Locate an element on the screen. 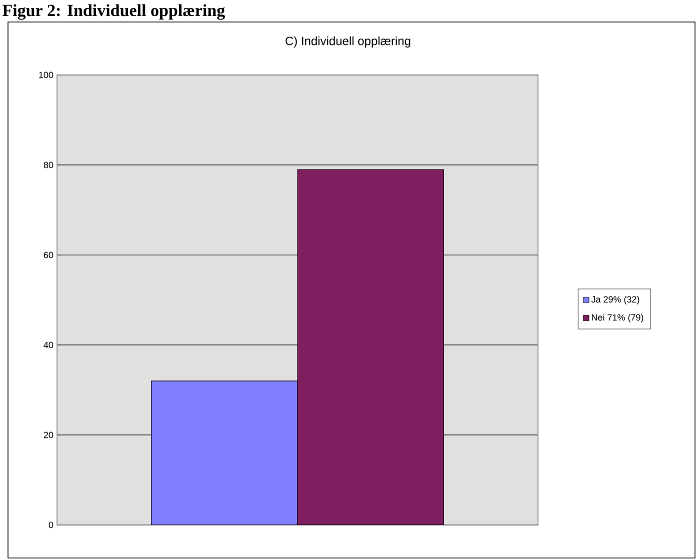  y-tick-label: 0 is located at coordinates (51, 525).